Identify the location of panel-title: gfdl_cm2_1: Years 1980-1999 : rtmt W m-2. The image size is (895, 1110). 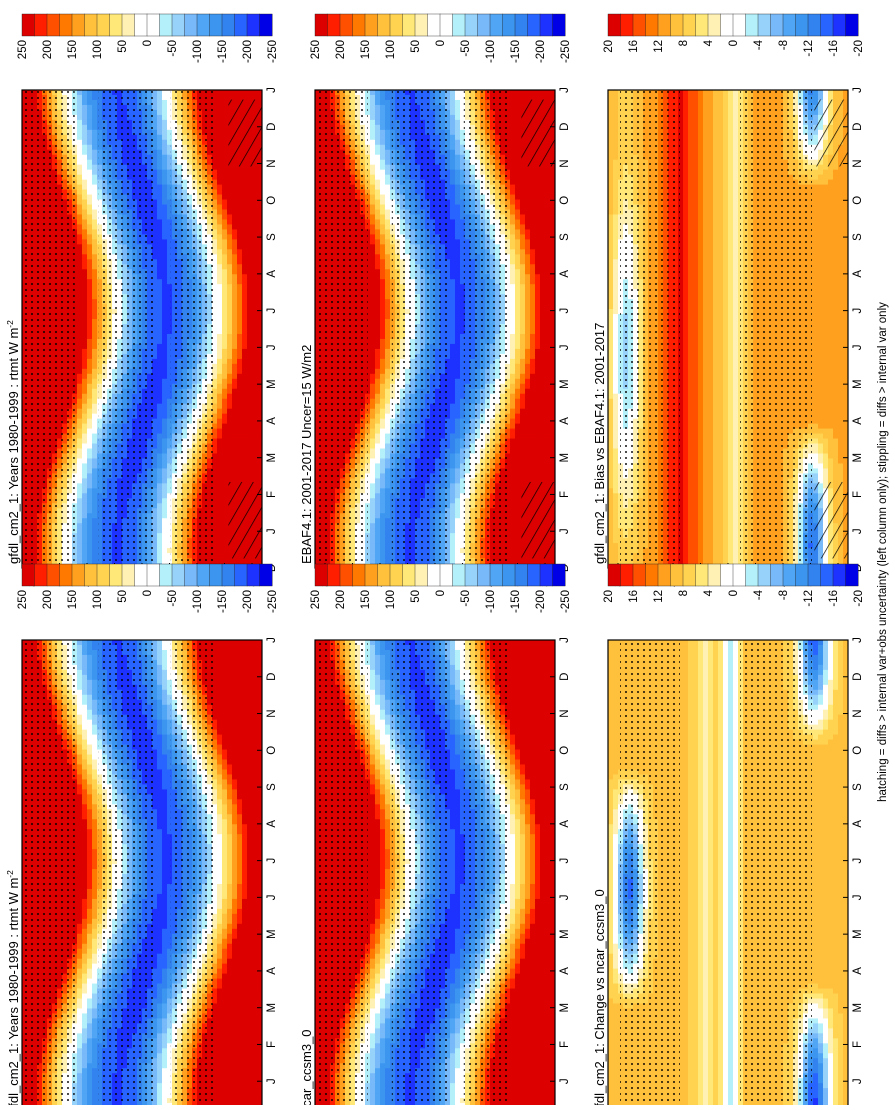
(13, 442).